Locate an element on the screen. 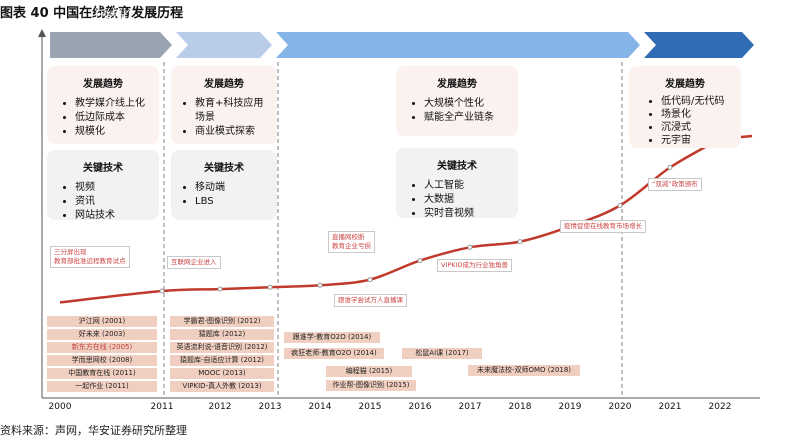 Image resolution: width=812 pixels, height=446 pixels. phase-arrow-online is located at coordinates (111, 45).